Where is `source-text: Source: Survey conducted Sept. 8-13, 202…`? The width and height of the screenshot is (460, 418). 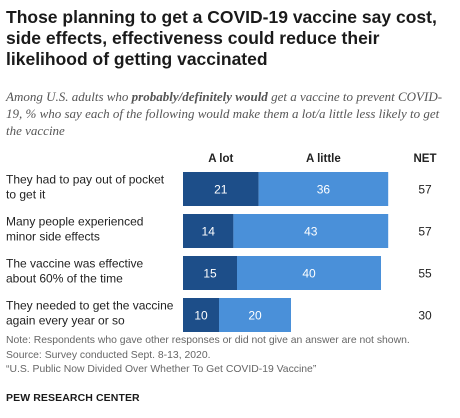
source-text: Source: Survey conducted Sept. 8-13, 202… is located at coordinates (108, 355).